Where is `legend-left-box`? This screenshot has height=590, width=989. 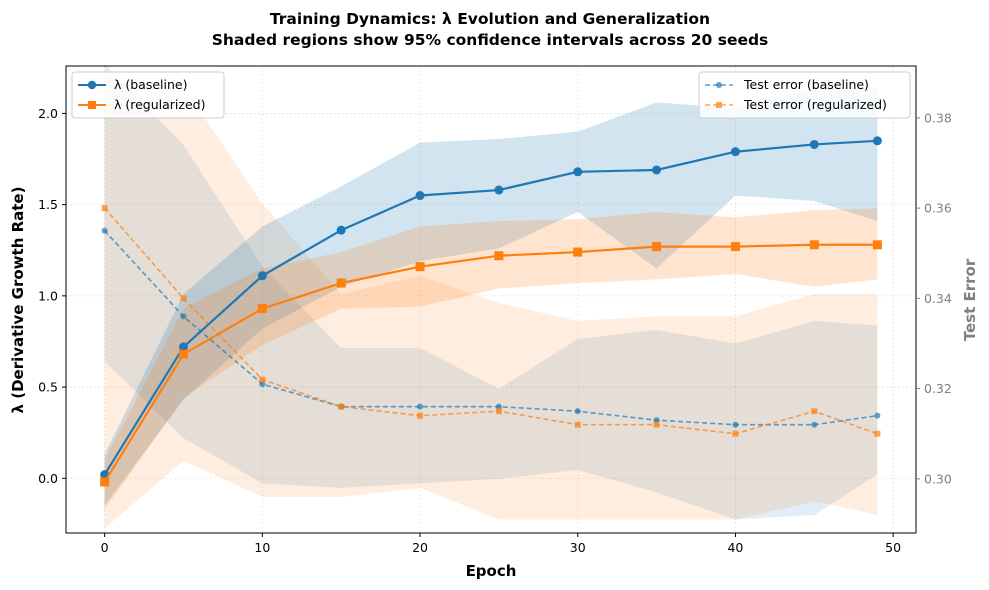
legend-left-box is located at coordinates (148, 95).